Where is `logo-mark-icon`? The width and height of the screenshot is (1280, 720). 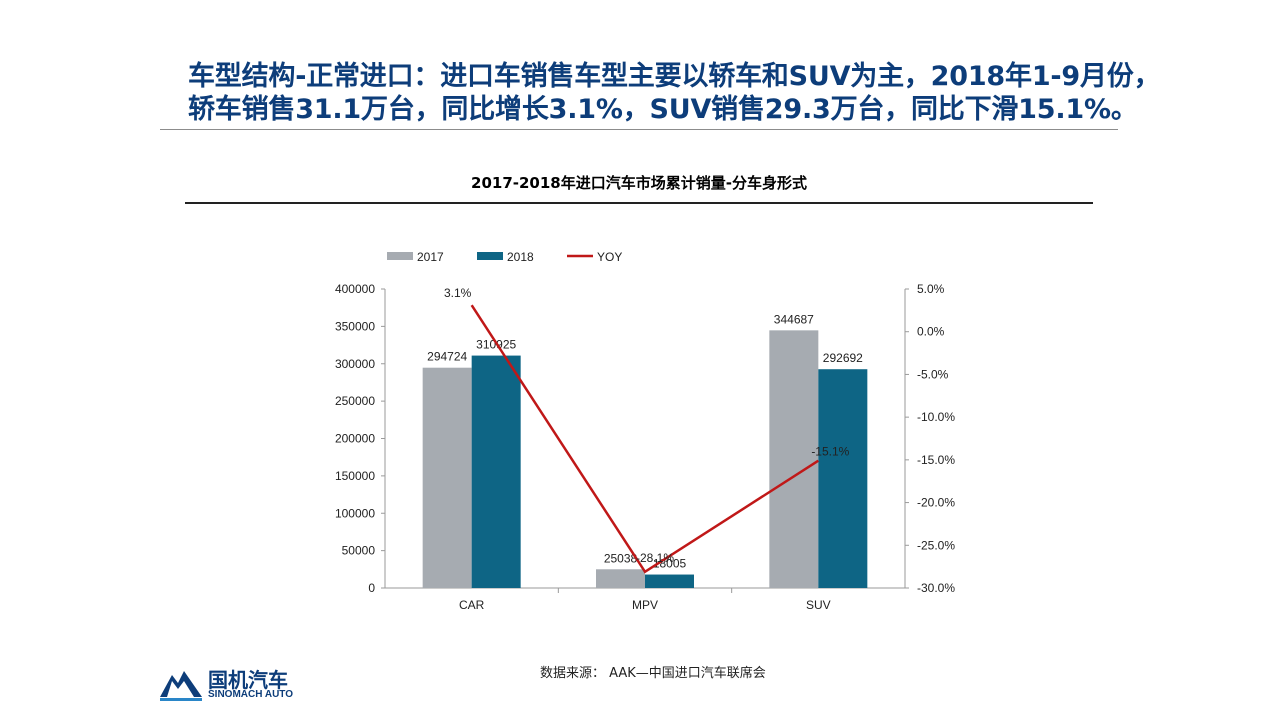
logo-mark-icon is located at coordinates (181, 686).